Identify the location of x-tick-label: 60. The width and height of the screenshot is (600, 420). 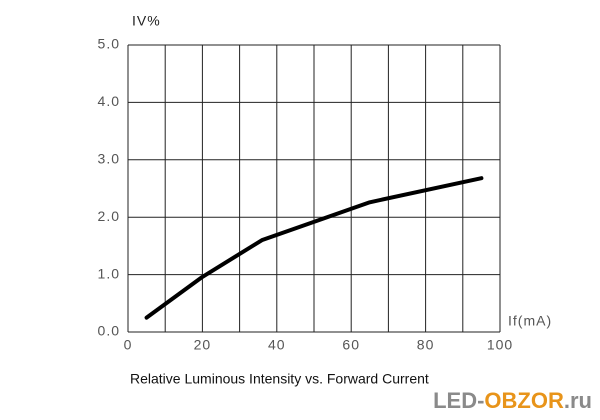
(351, 345).